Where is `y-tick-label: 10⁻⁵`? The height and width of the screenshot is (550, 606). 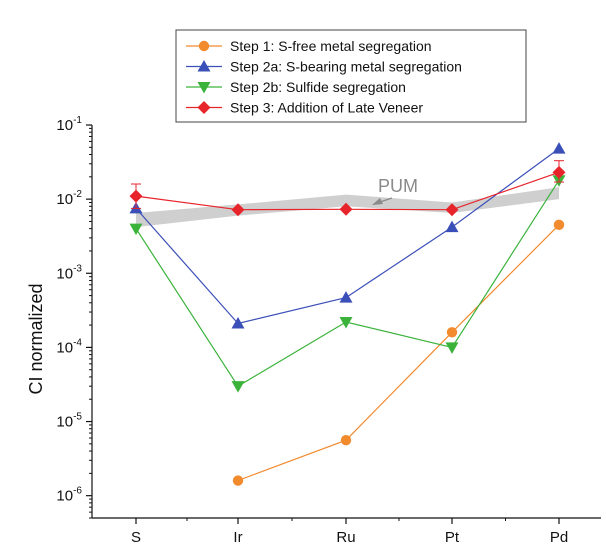
y-tick-label: 10⁻⁵ is located at coordinates (69, 421).